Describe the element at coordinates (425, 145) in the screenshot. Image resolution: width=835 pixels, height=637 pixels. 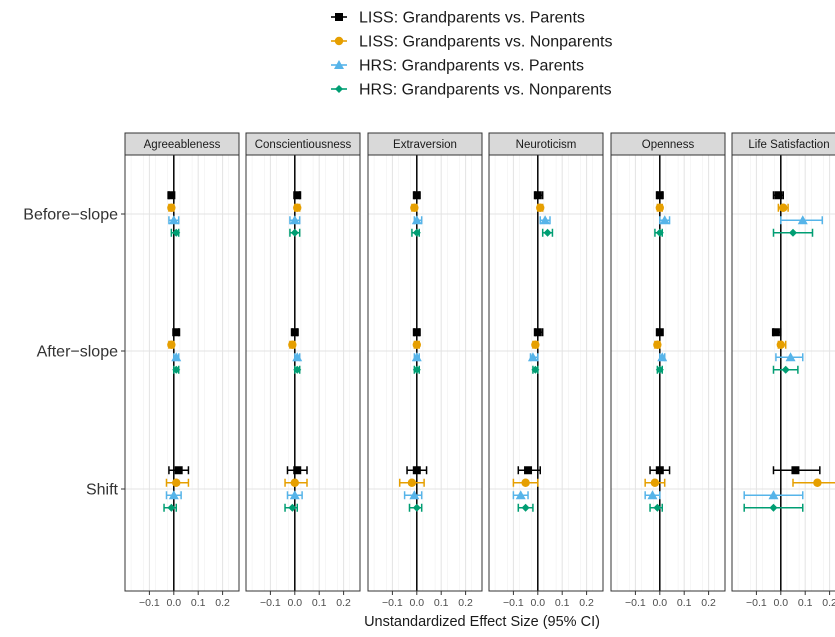
I see `facet-label-extraversion: Extraversion` at that location.